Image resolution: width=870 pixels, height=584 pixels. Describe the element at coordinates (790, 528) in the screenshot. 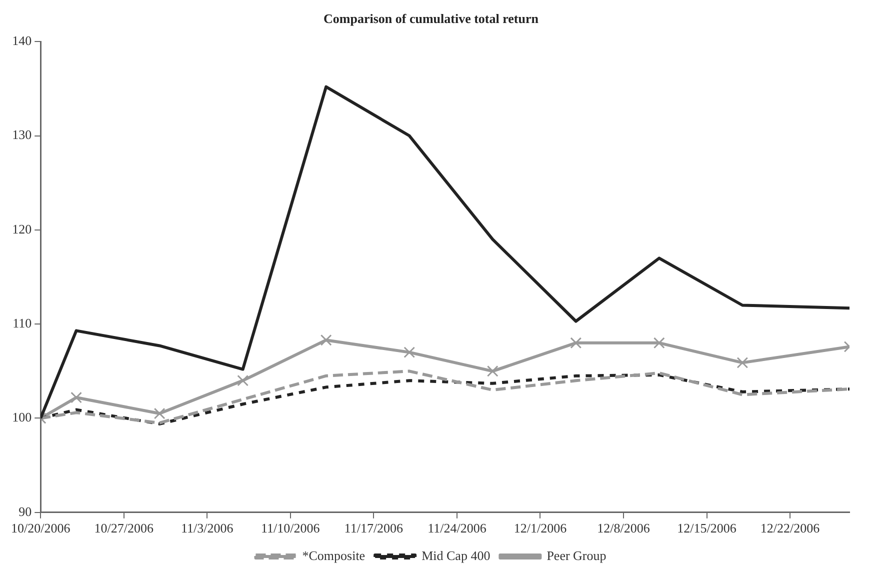

I see `x-tick-label: 12/22/2006` at that location.